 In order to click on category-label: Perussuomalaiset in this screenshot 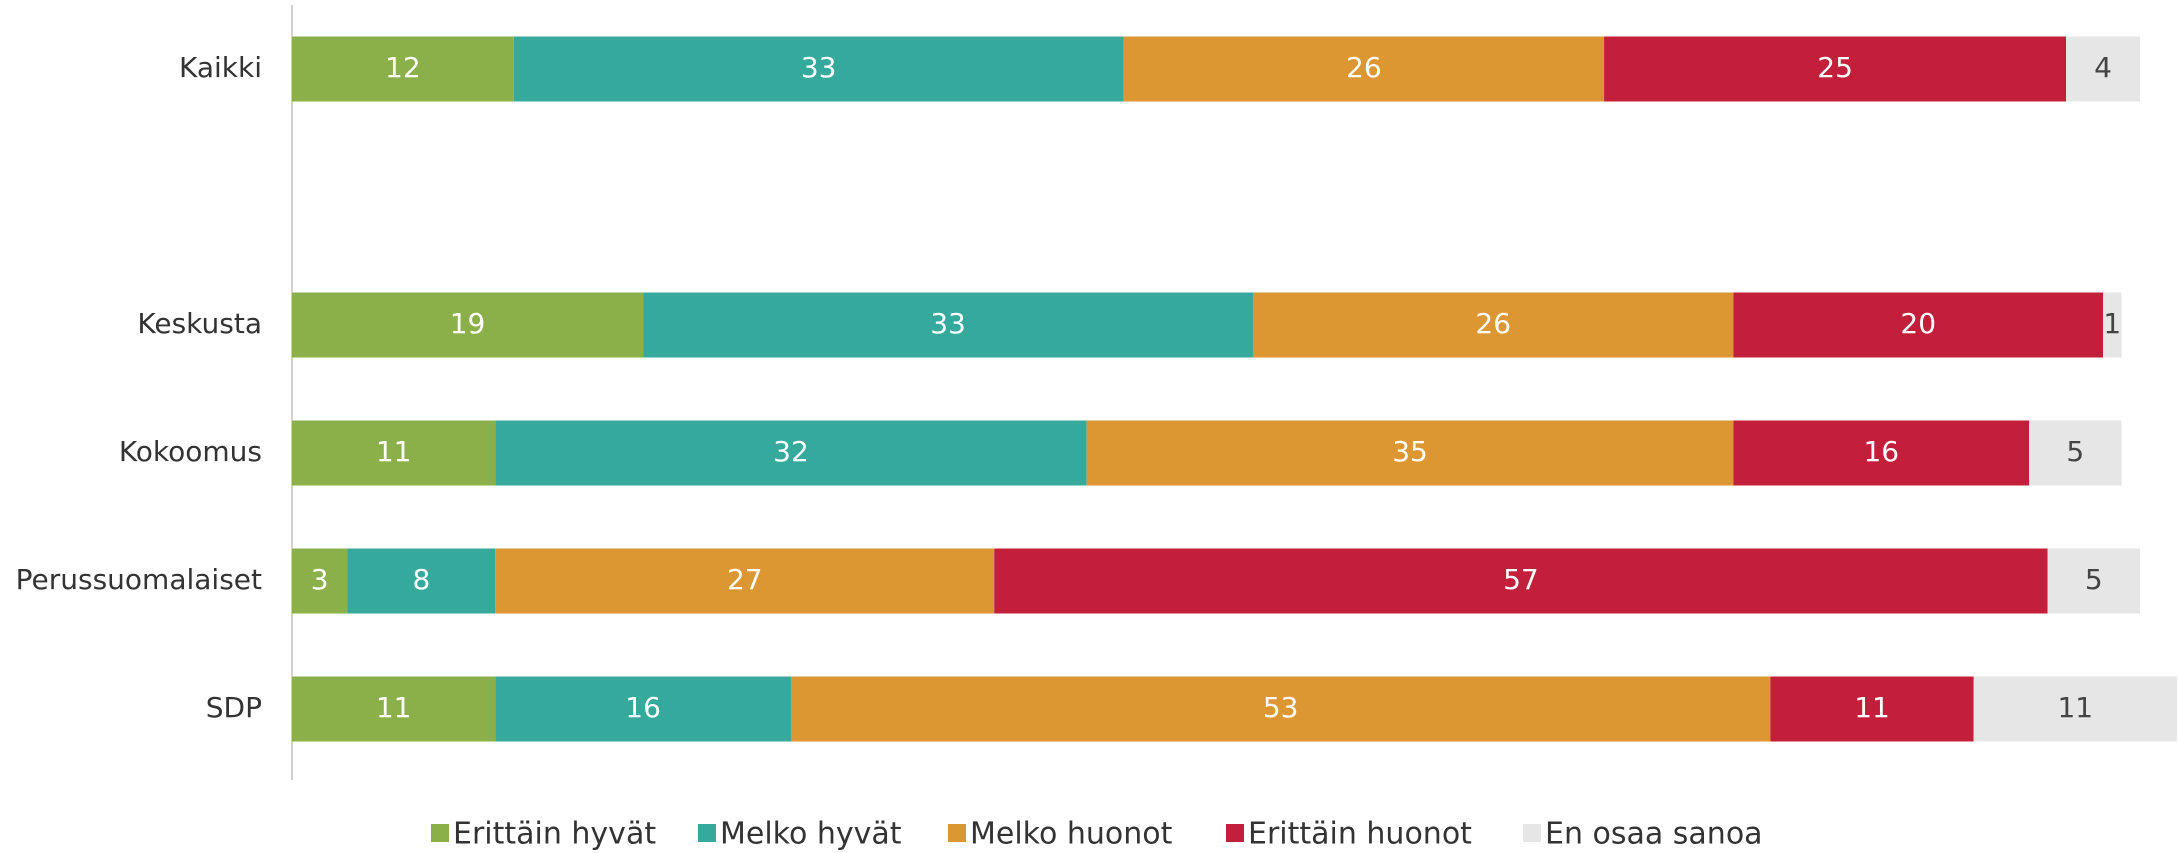, I will do `click(139, 579)`.